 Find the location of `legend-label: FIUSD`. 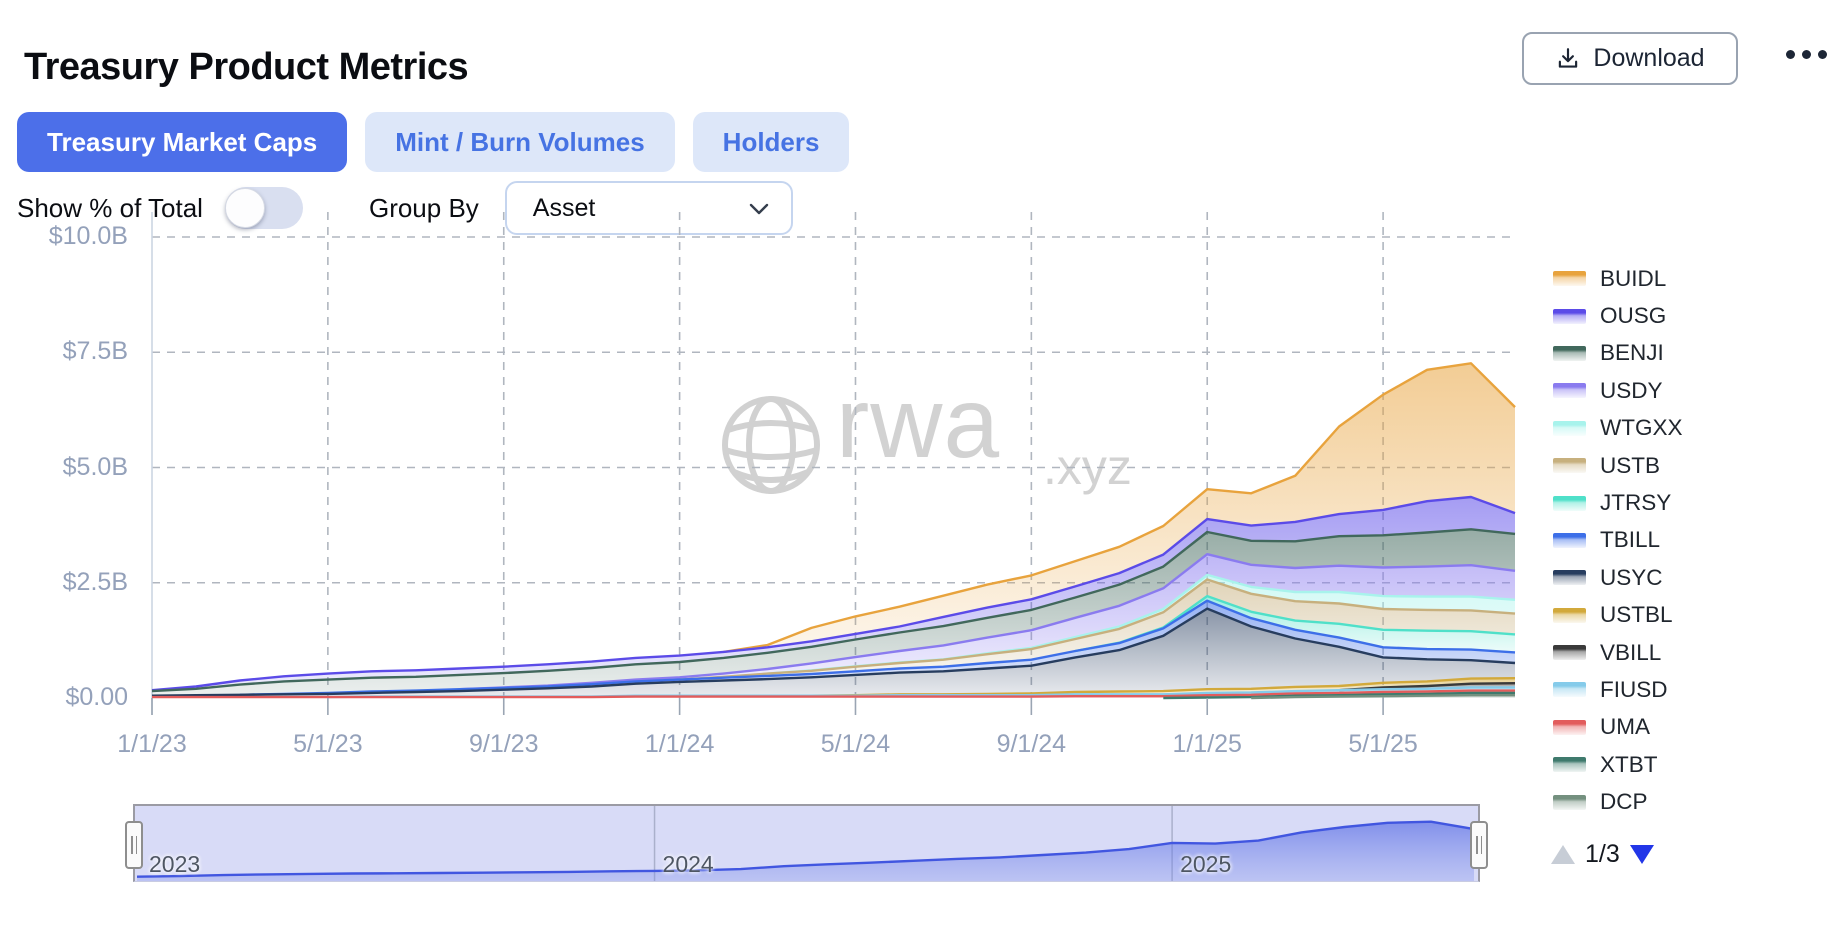

legend-label: FIUSD is located at coordinates (1634, 689).